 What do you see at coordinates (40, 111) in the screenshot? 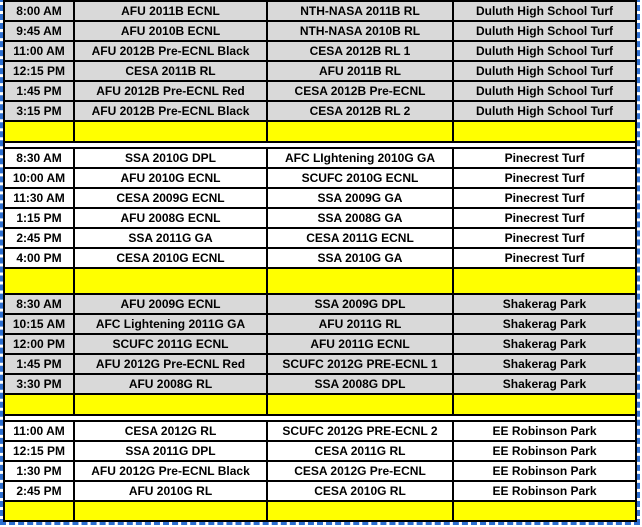
I see `time-cell: 3:15 PM` at bounding box center [40, 111].